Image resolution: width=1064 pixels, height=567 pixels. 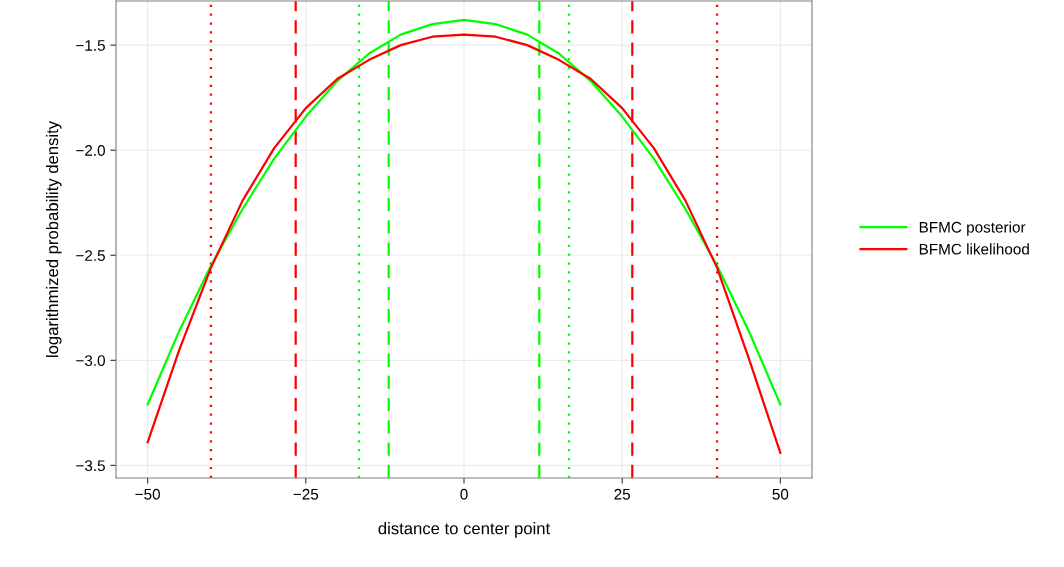 What do you see at coordinates (464, 530) in the screenshot?
I see `x-axis-title: distance to center point` at bounding box center [464, 530].